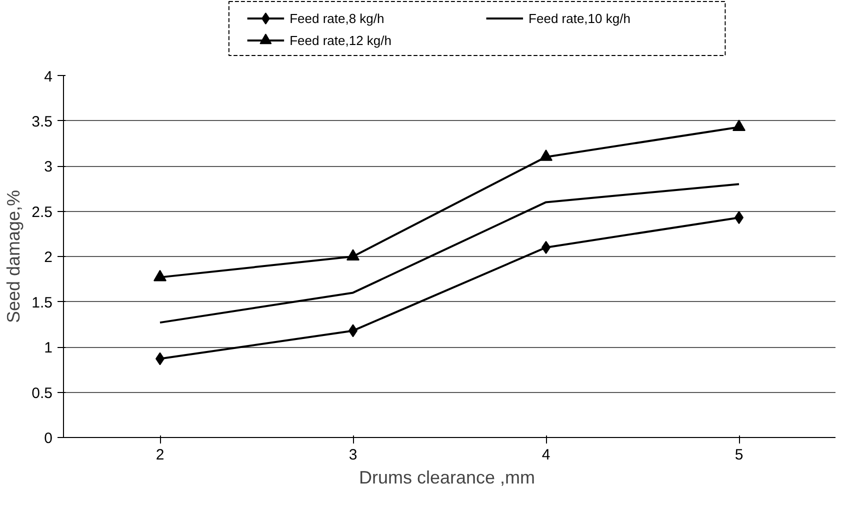  Describe the element at coordinates (42, 303) in the screenshot. I see `y-tick-label: 1.5` at that location.